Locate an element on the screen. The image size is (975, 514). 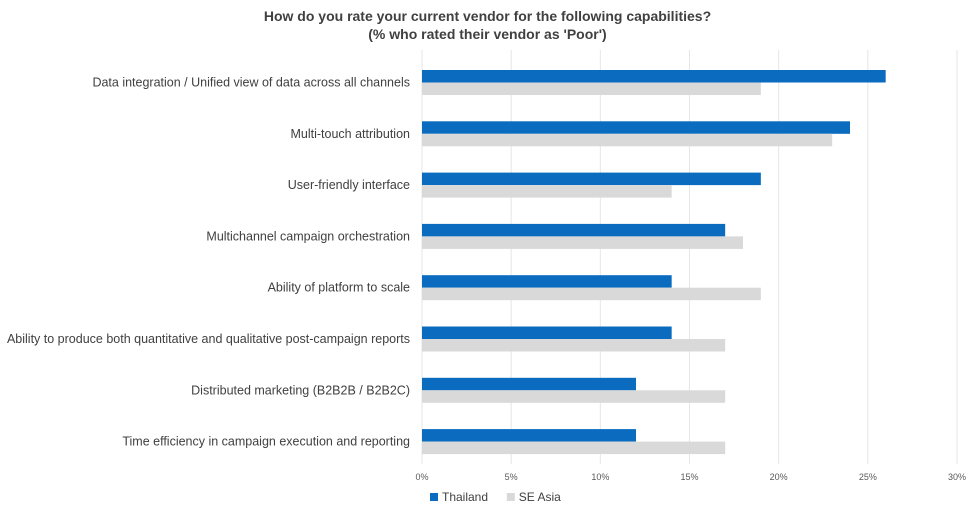
category-label: Distributed marketing (B2B2B / B2B2C) is located at coordinates (300, 390).